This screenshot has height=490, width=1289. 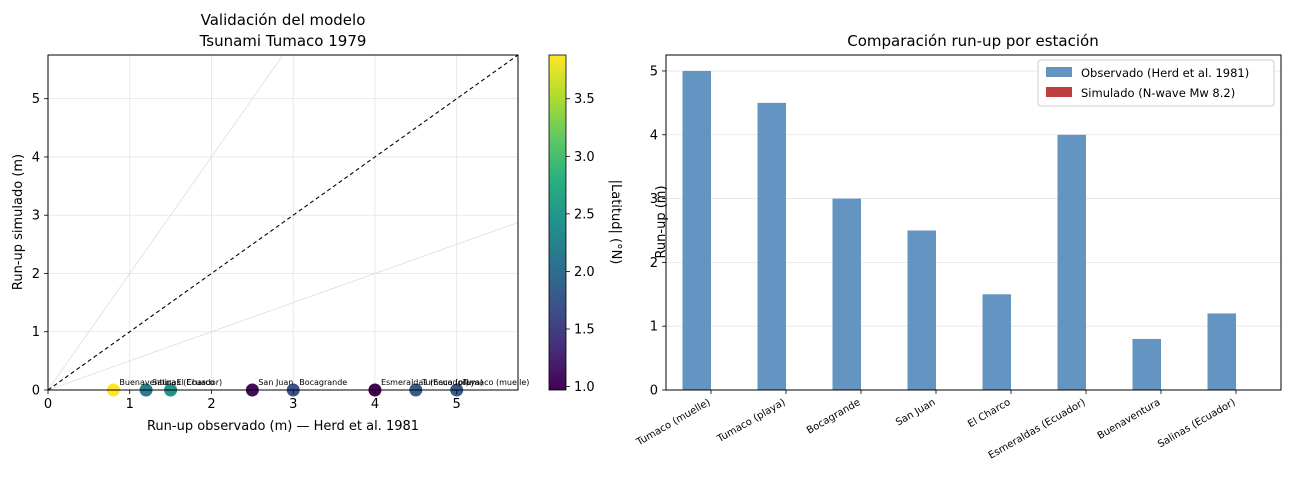 What do you see at coordinates (1071, 262) in the screenshot?
I see `bar-observado-herd-et-al-1981-esmeraldas-ecuador` at bounding box center [1071, 262].